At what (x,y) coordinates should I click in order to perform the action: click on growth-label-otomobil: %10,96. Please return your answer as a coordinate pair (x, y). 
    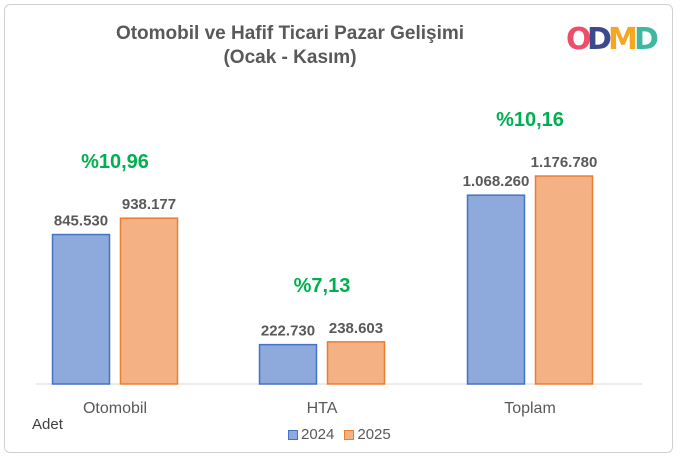
    Looking at the image, I should click on (115, 162).